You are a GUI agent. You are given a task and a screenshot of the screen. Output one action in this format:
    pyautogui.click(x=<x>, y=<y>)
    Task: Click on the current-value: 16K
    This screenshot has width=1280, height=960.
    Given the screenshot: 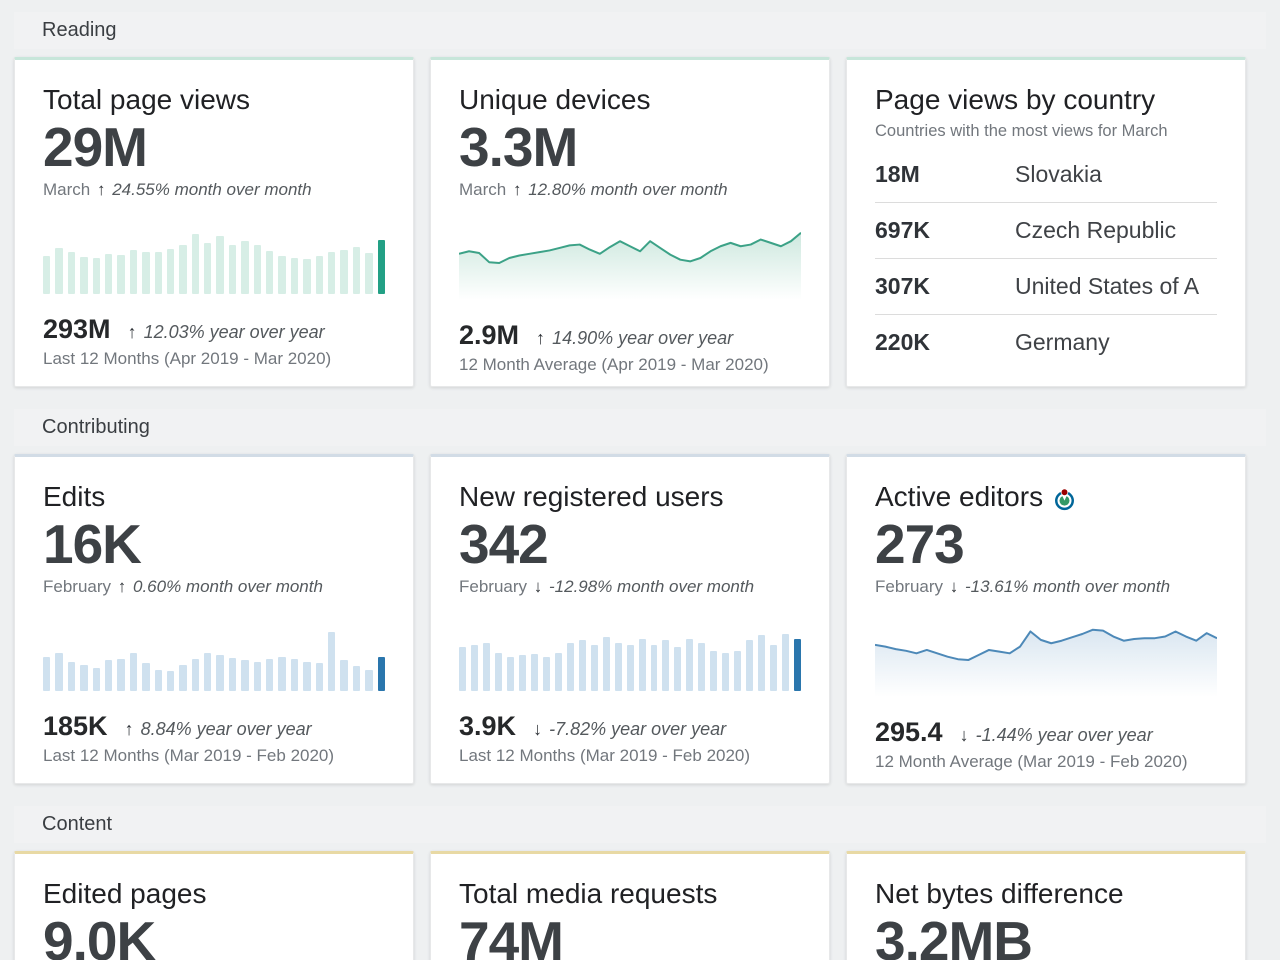 What is the action you would take?
    pyautogui.click(x=92, y=544)
    